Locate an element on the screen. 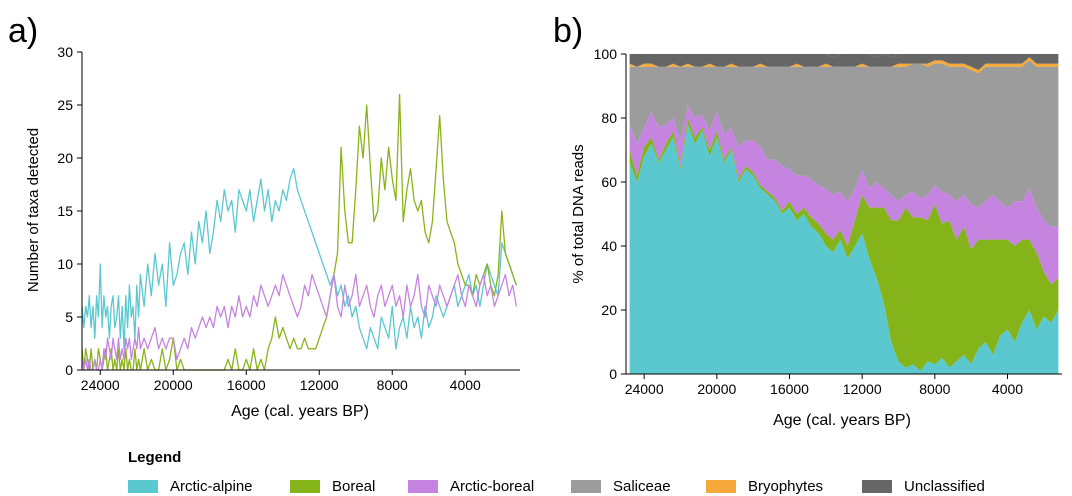  panel-a-x-tick-label: 12000 is located at coordinates (319, 385).